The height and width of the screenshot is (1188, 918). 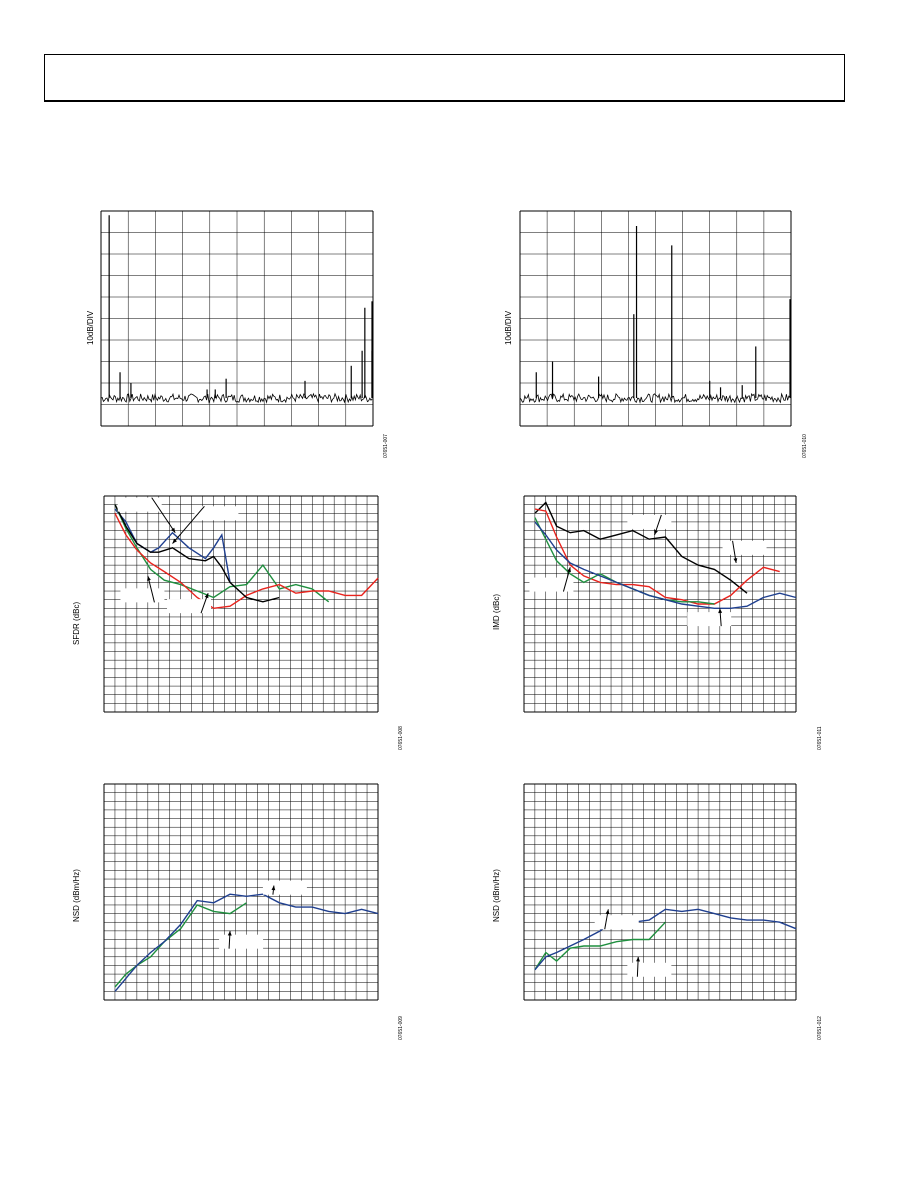 What do you see at coordinates (236, 398) in the screenshot?
I see `fig-a-noise-floor` at bounding box center [236, 398].